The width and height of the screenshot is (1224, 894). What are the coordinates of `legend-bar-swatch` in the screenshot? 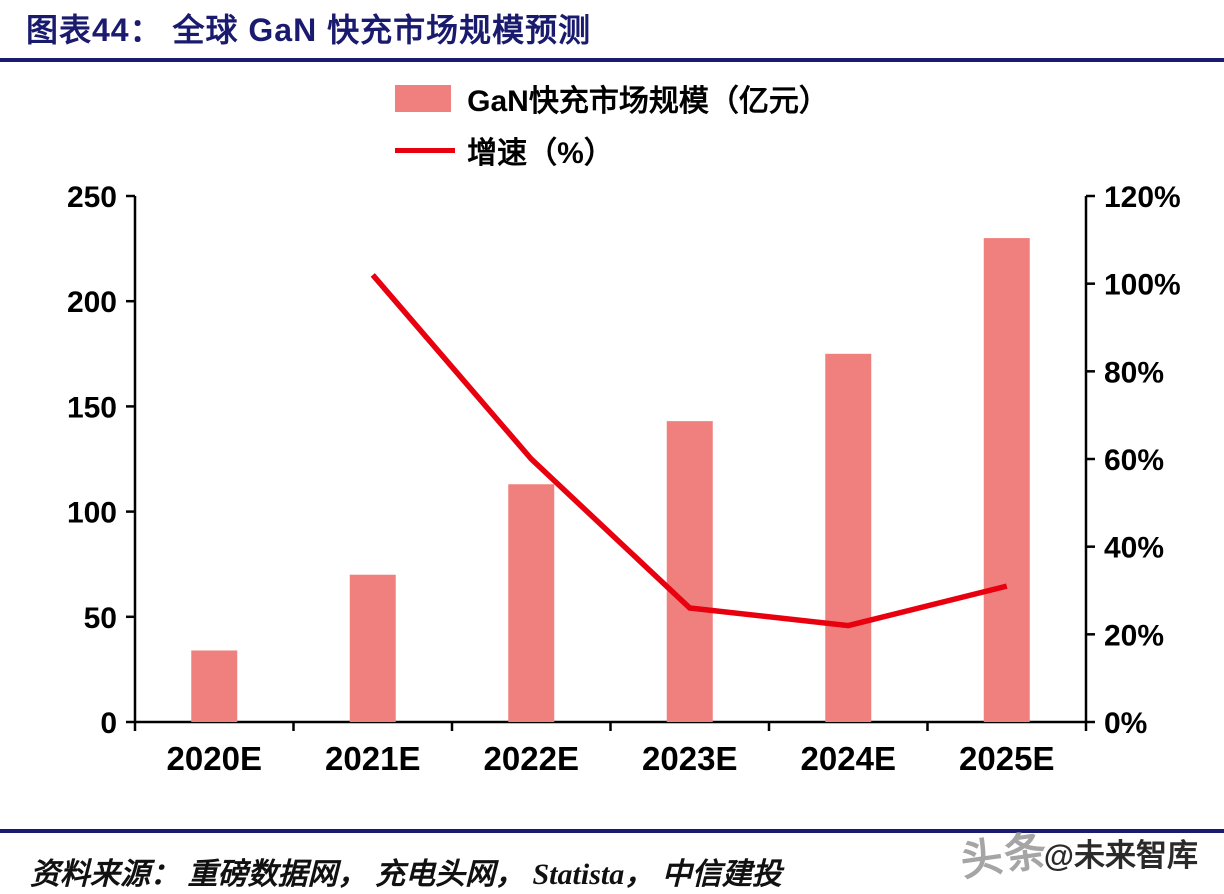 It's located at (423, 98).